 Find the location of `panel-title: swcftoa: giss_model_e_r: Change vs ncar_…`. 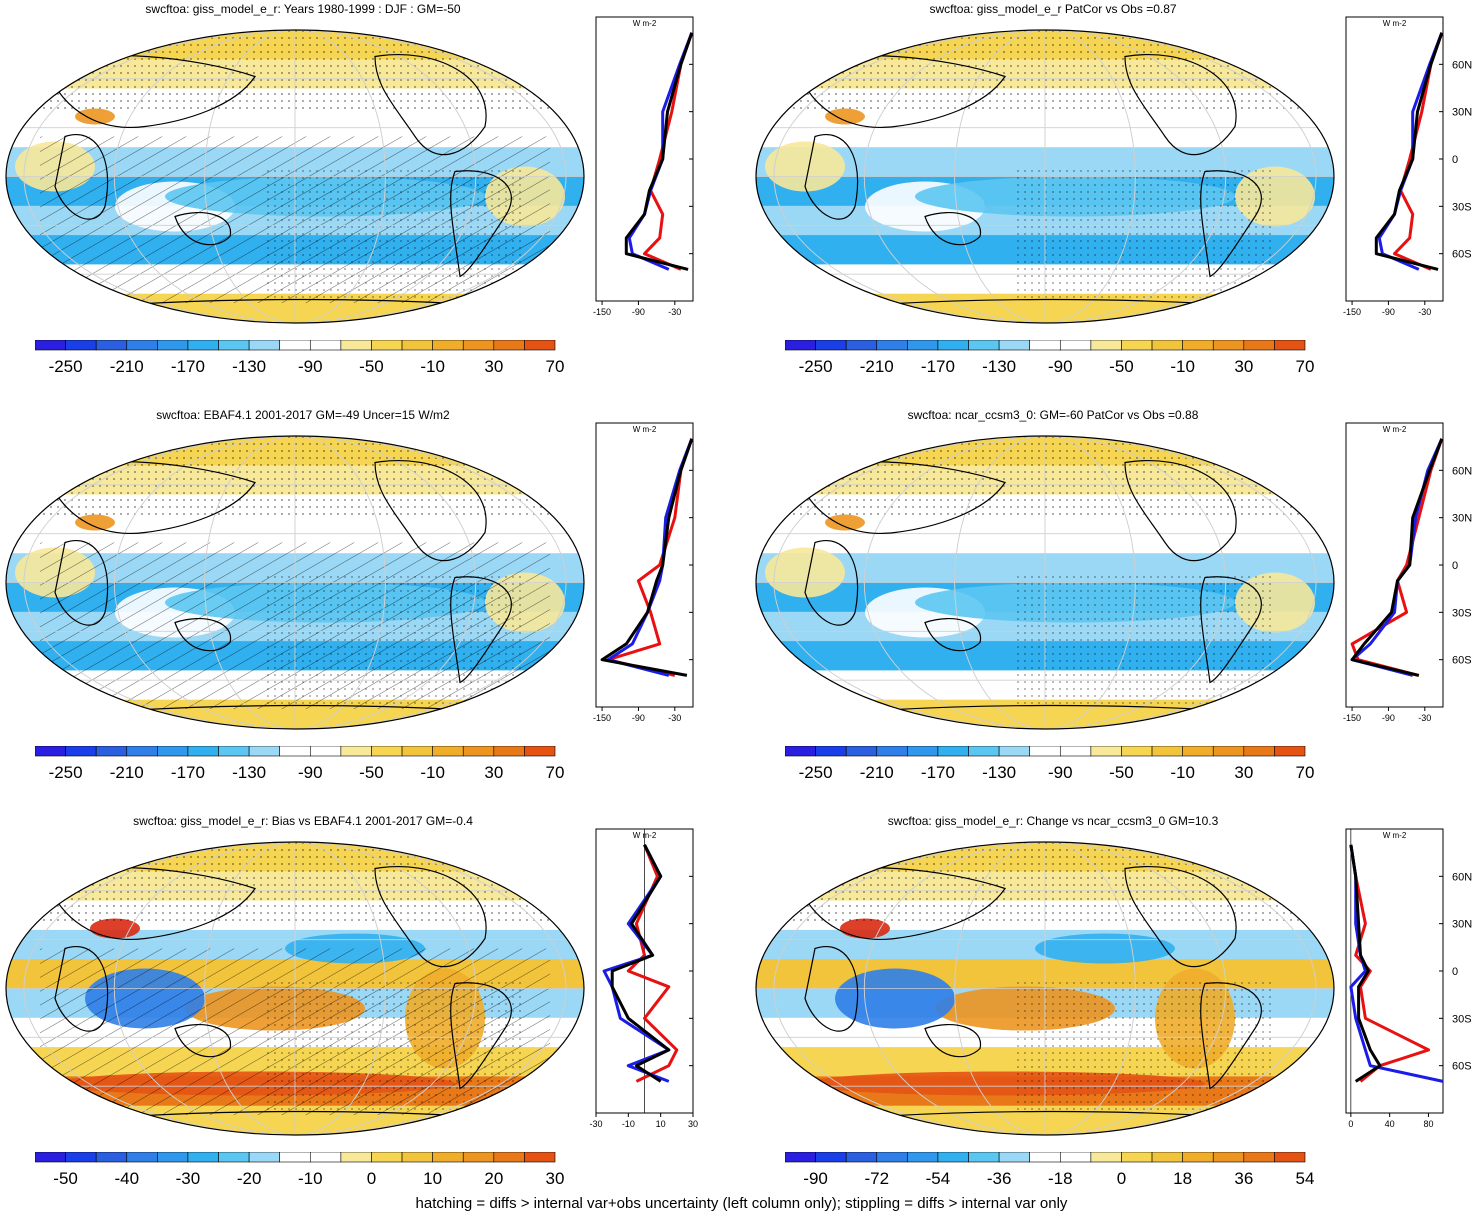

panel-title: swcftoa: giss_model_e_r: Change vs ncar_… is located at coordinates (1053, 821).